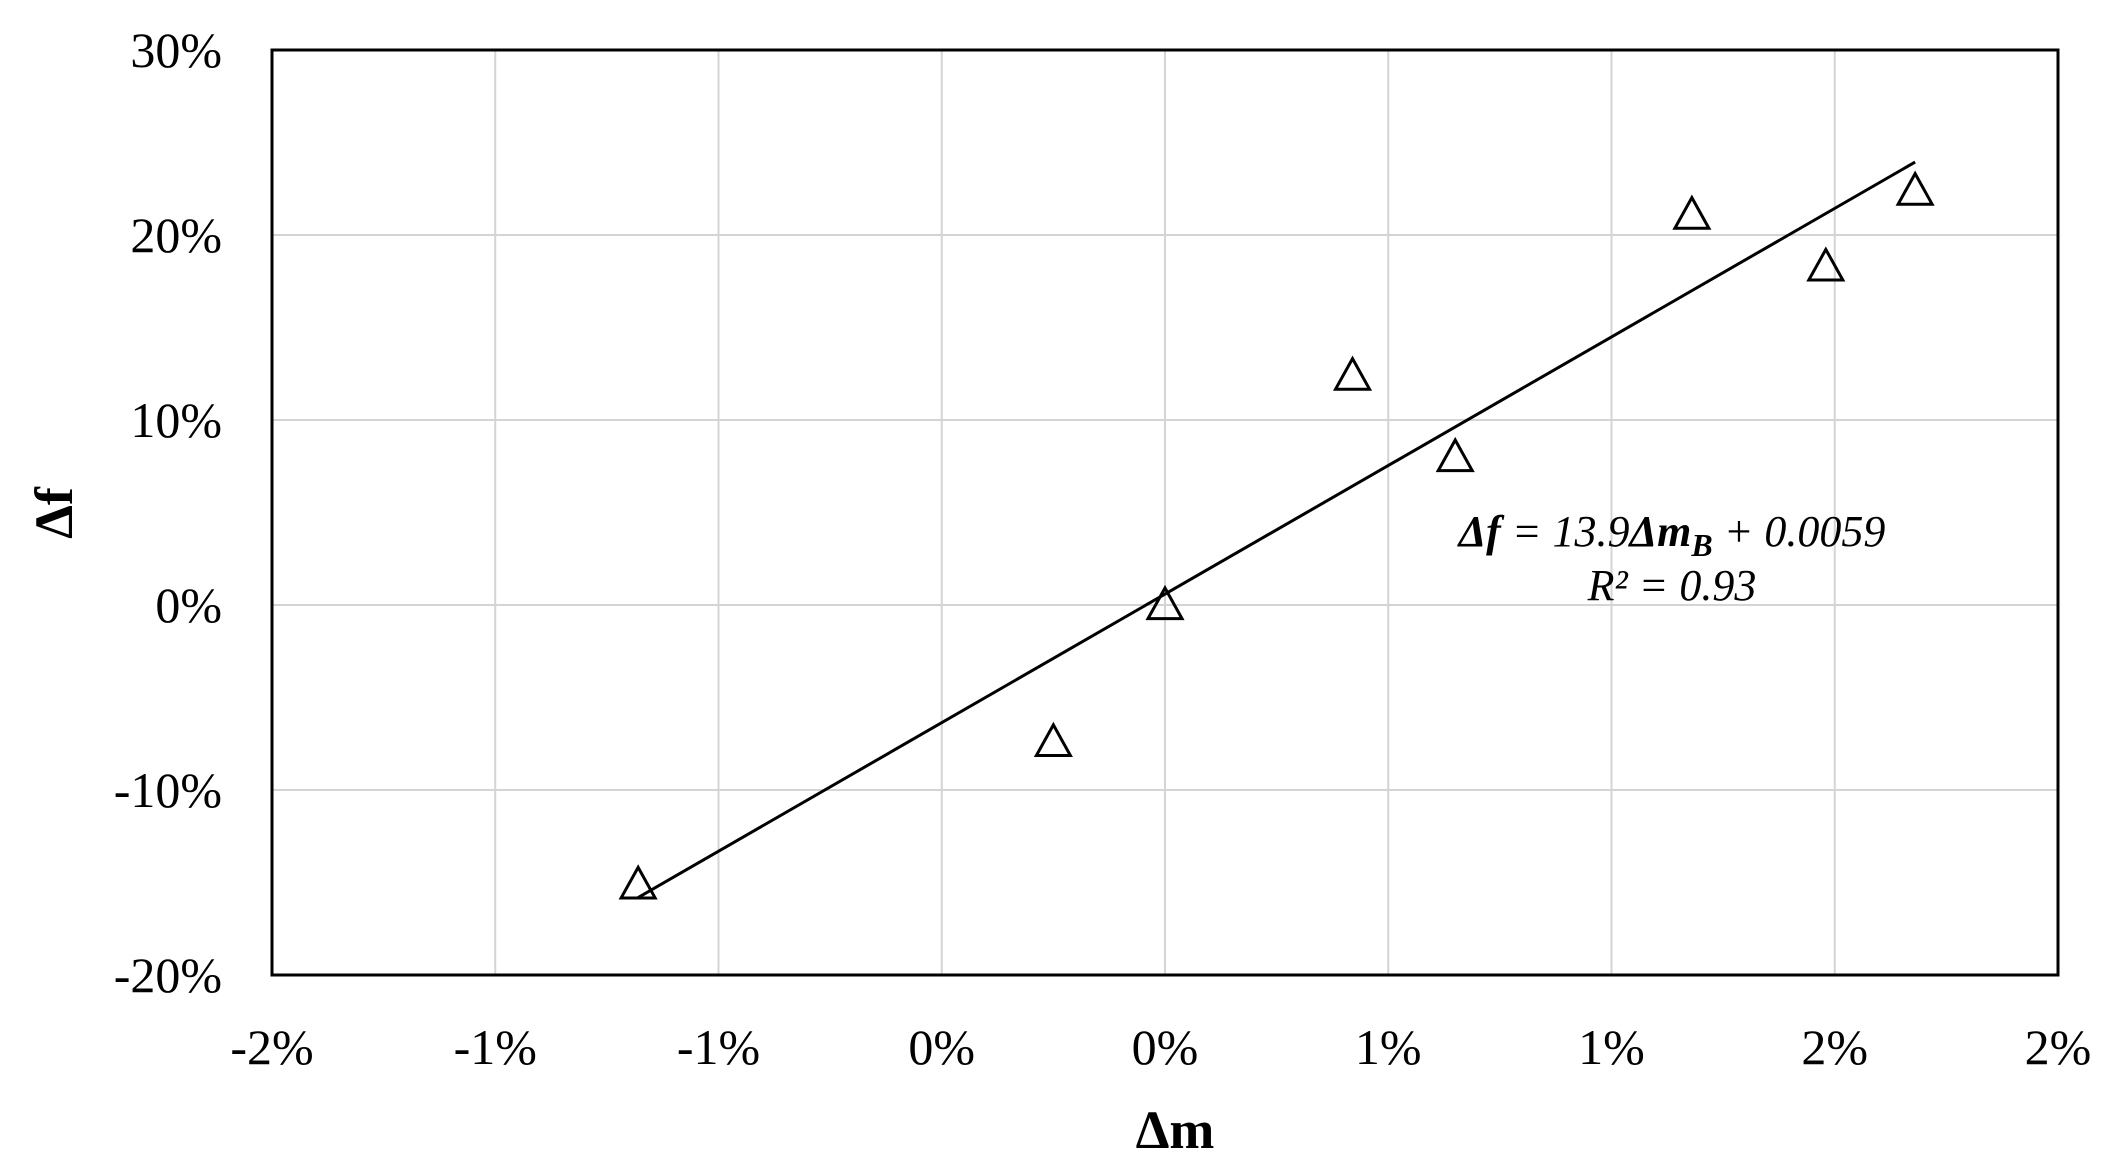 This screenshot has height=1168, width=2114. What do you see at coordinates (168, 512) in the screenshot?
I see `y-tick-labels: -20% -10% 0% 10% 20% 30%` at bounding box center [168, 512].